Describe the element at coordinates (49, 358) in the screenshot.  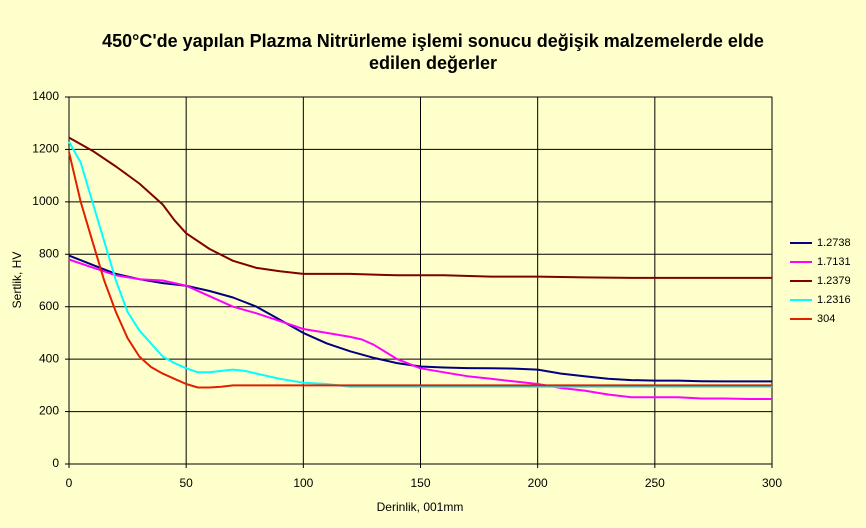
I see `y-tick-label: 400` at that location.